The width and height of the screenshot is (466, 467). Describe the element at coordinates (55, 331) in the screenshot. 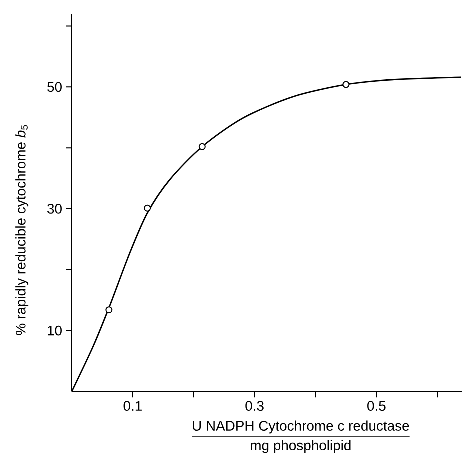

I see `y-tick-label: 10` at that location.